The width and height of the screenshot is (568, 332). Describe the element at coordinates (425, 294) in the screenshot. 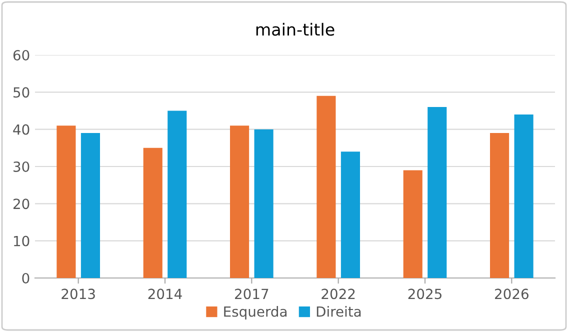

I see `x-tick-label: 2025` at that location.